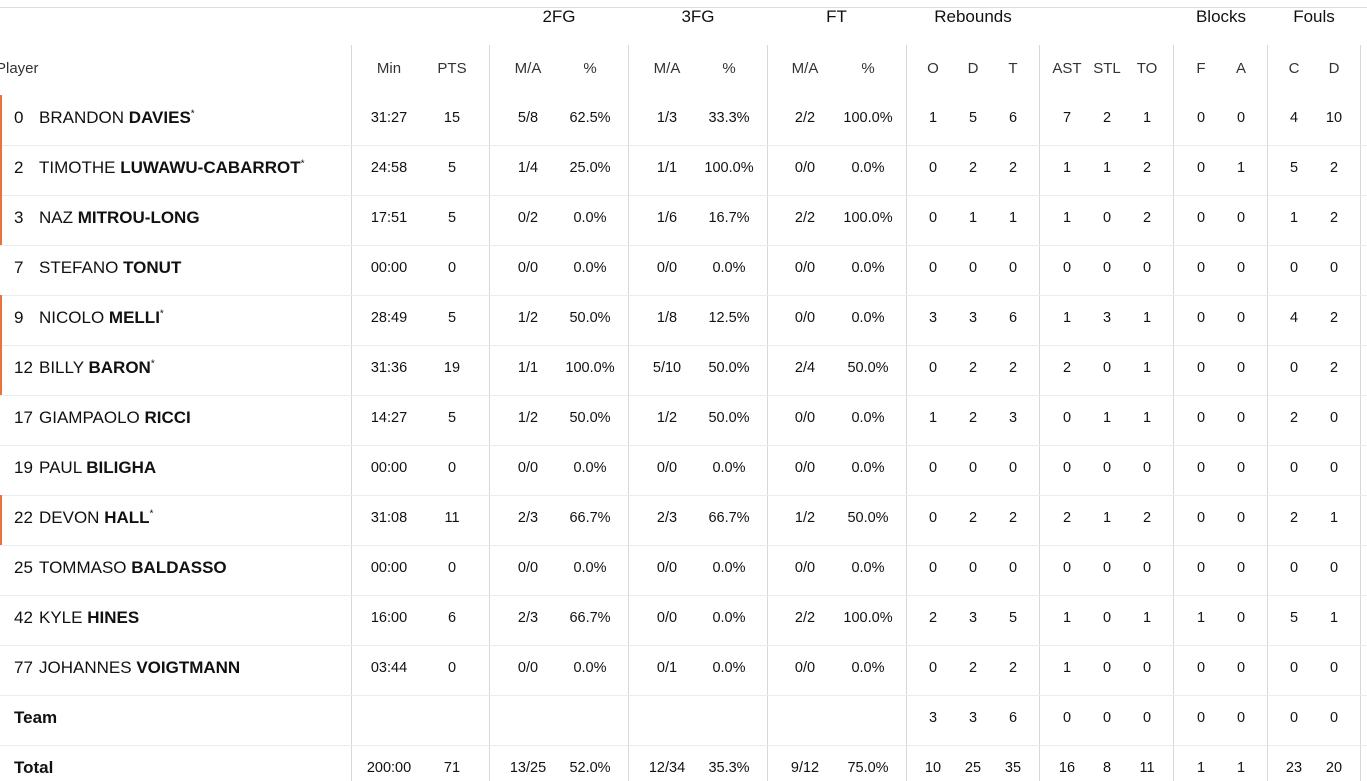  I want to click on stat-cell: 52.0%, so click(590, 768).